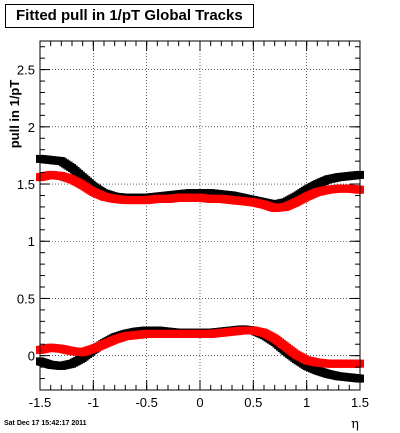 The width and height of the screenshot is (400, 433). Describe the element at coordinates (146, 402) in the screenshot. I see `x-tick-label: -0.5` at that location.